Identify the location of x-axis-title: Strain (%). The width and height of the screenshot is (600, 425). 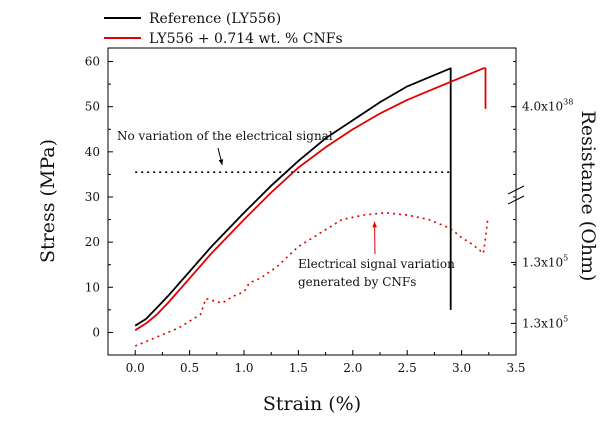
(312, 404).